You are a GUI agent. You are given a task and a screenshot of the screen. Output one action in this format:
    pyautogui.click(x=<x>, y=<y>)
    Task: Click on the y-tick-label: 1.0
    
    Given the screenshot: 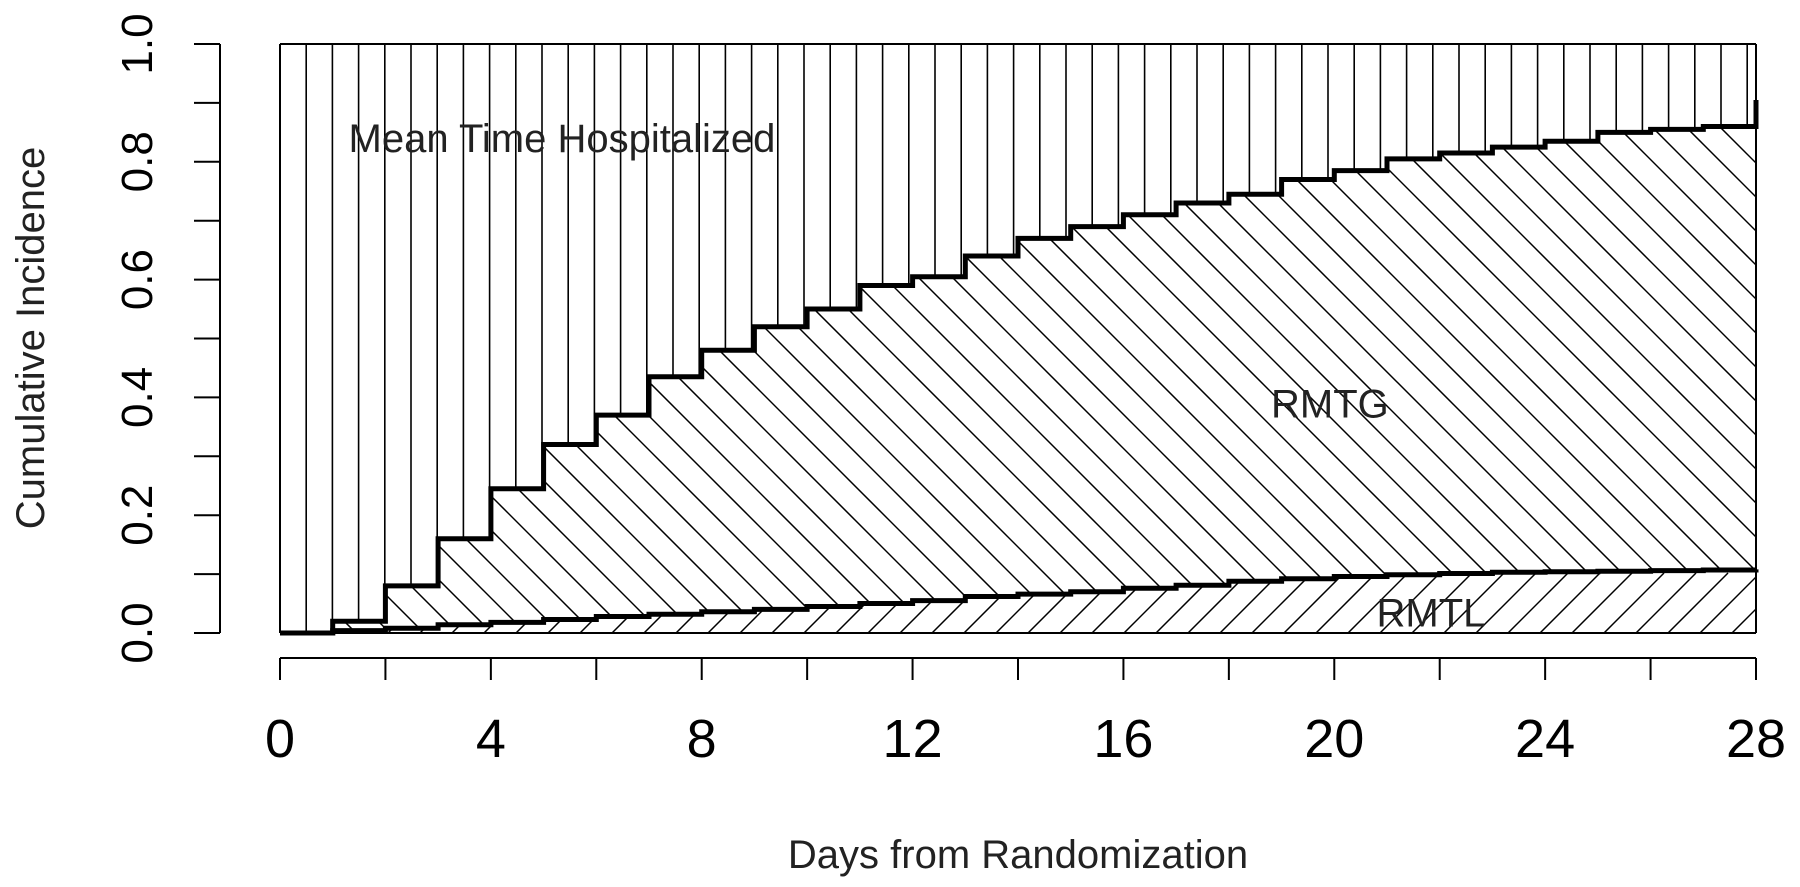 What is the action you would take?
    pyautogui.click(x=137, y=43)
    